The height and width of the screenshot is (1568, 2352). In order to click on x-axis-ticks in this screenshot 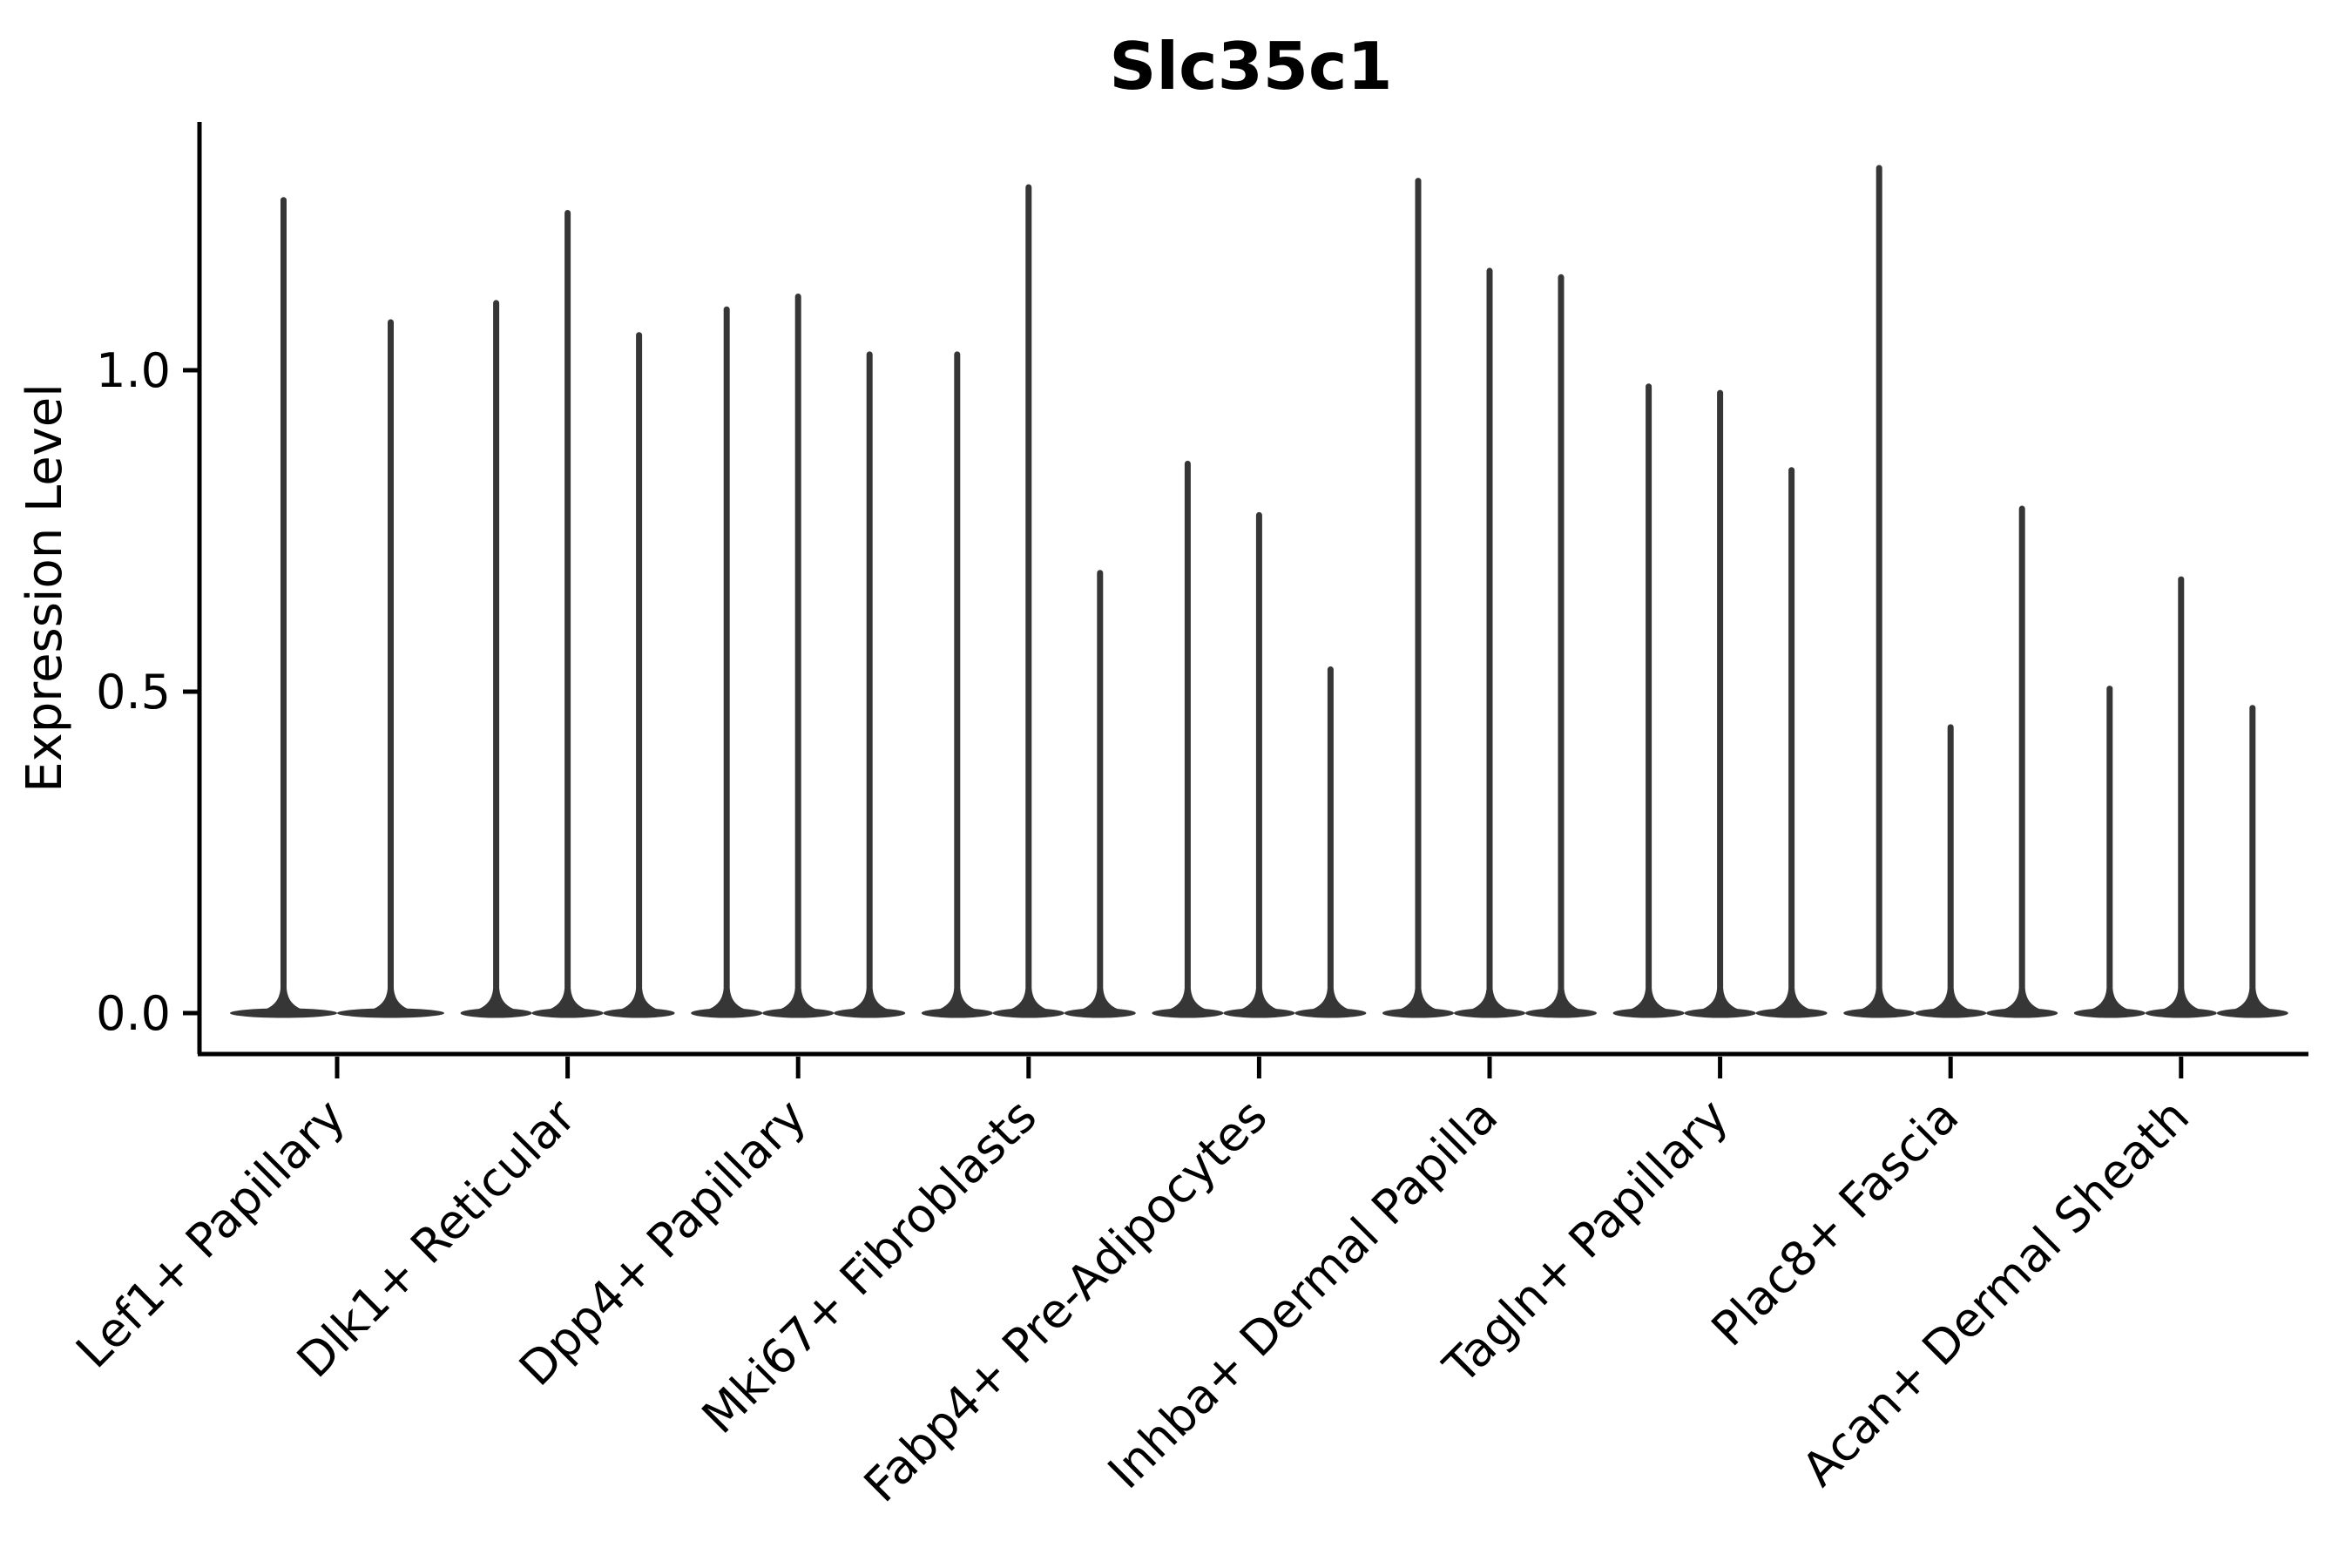, I will do `click(1260, 1067)`.